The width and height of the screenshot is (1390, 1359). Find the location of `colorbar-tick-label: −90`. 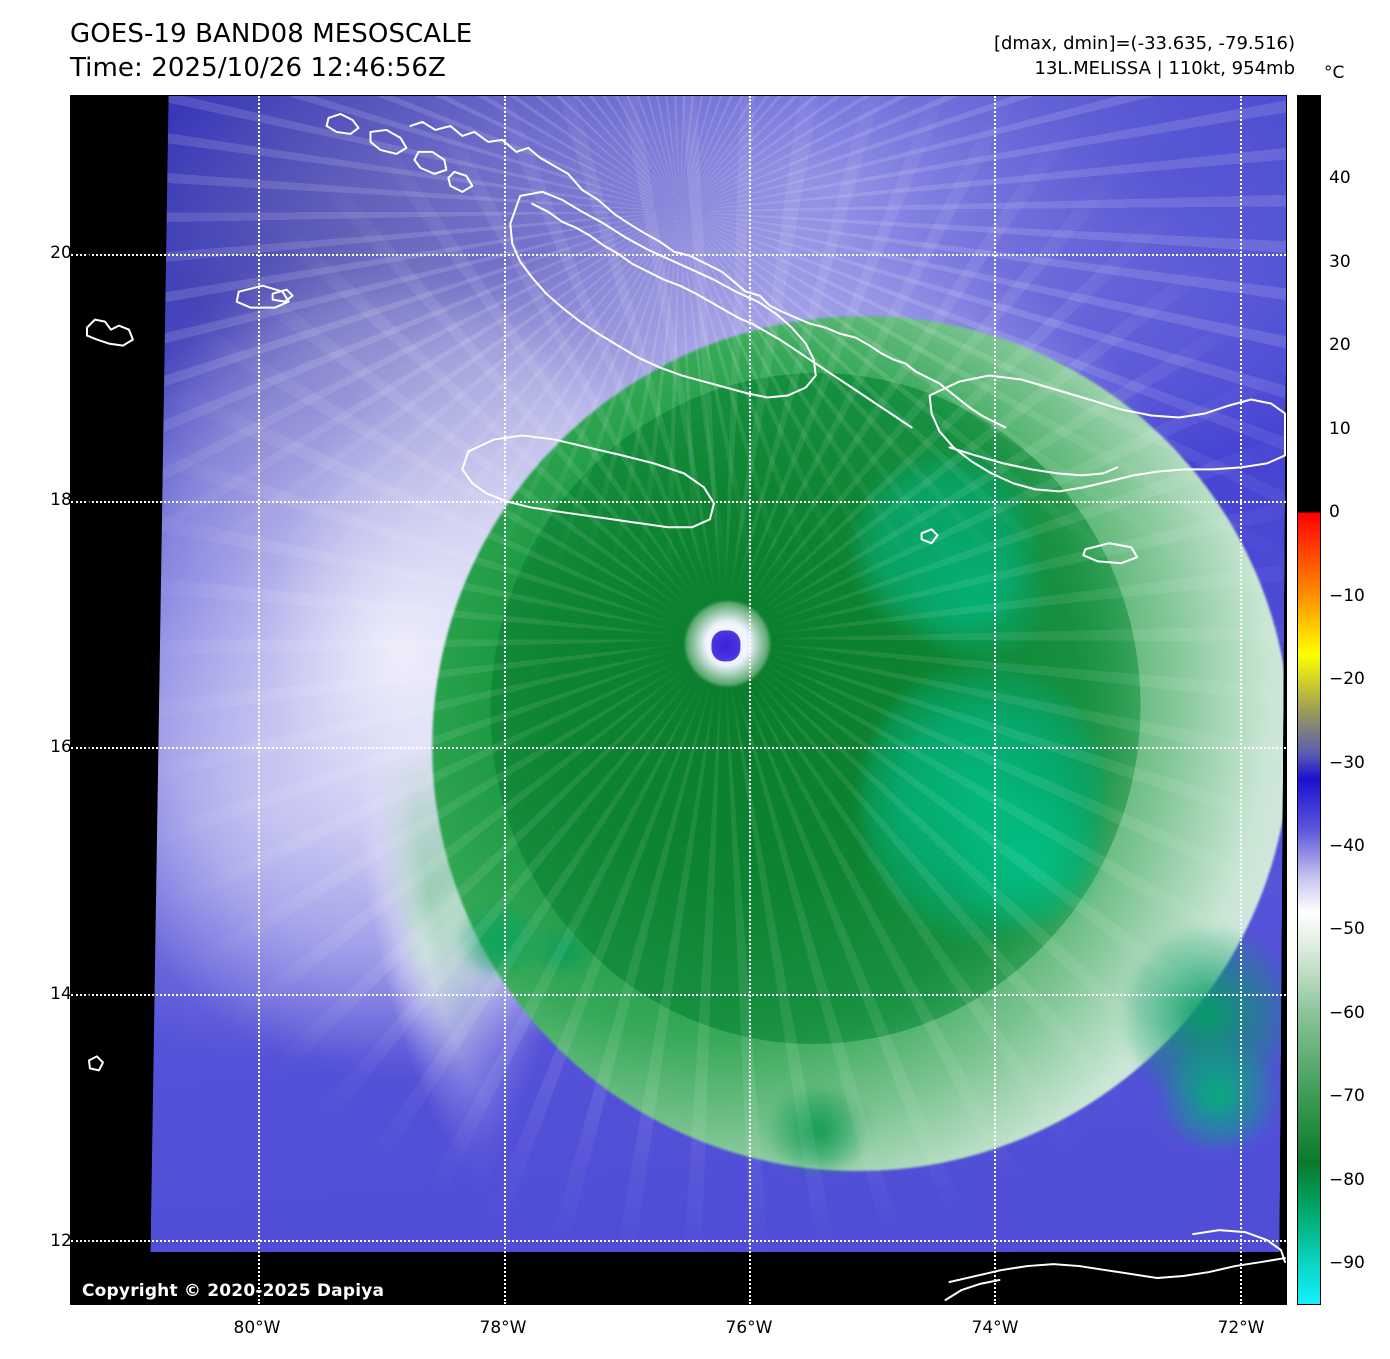

colorbar-tick-label: −90 is located at coordinates (1347, 1263).